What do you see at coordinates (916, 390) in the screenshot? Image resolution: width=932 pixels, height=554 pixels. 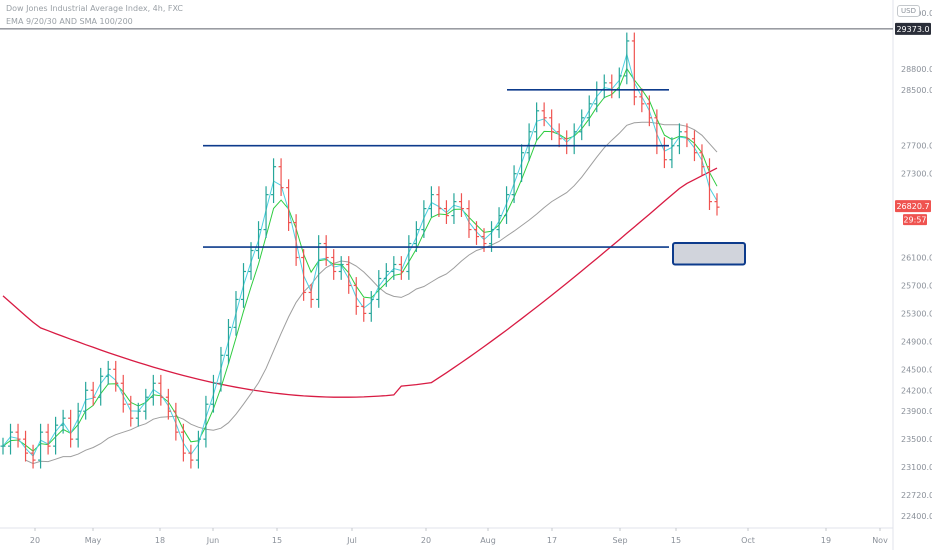 I see `y-tick-label: 24200.0` at bounding box center [916, 390].